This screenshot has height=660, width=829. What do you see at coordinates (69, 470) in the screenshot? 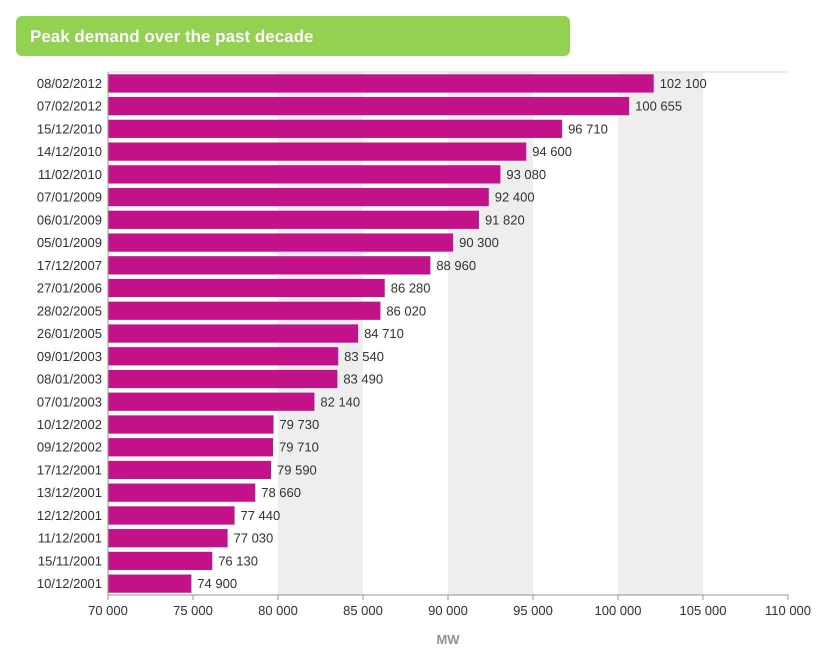
I see `y-tick-label: 17/12/2001` at bounding box center [69, 470].